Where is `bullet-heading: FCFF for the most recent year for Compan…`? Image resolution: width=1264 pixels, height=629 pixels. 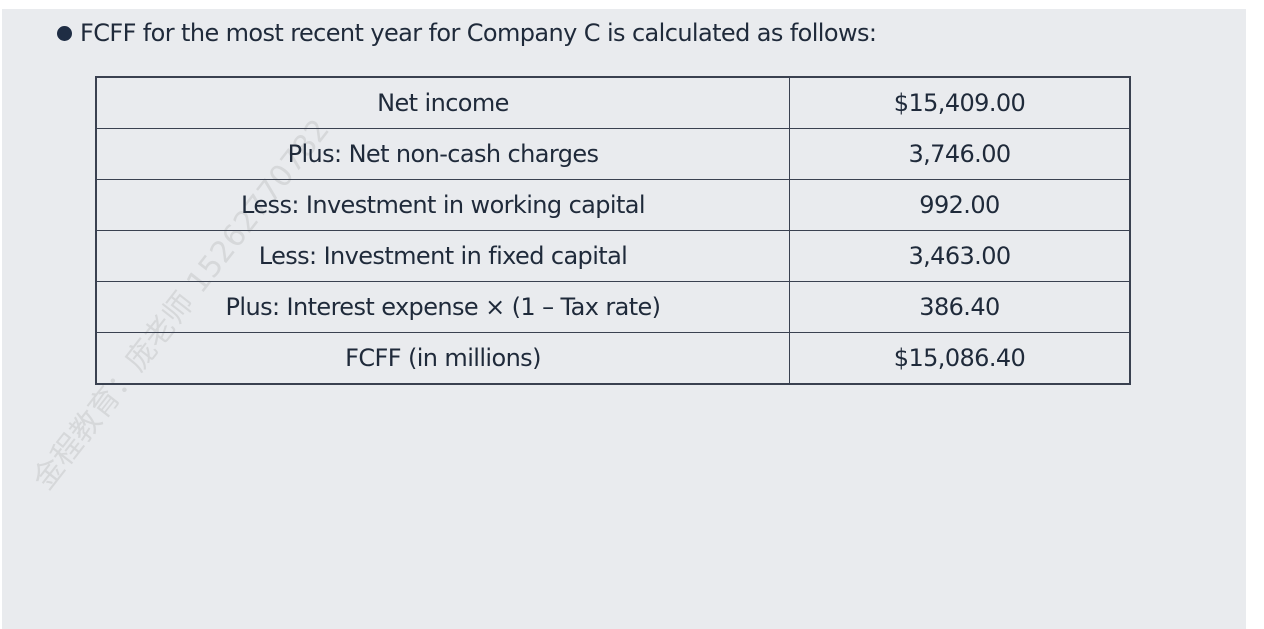
bullet-heading: FCFF for the most recent year for Compan… is located at coordinates (467, 33).